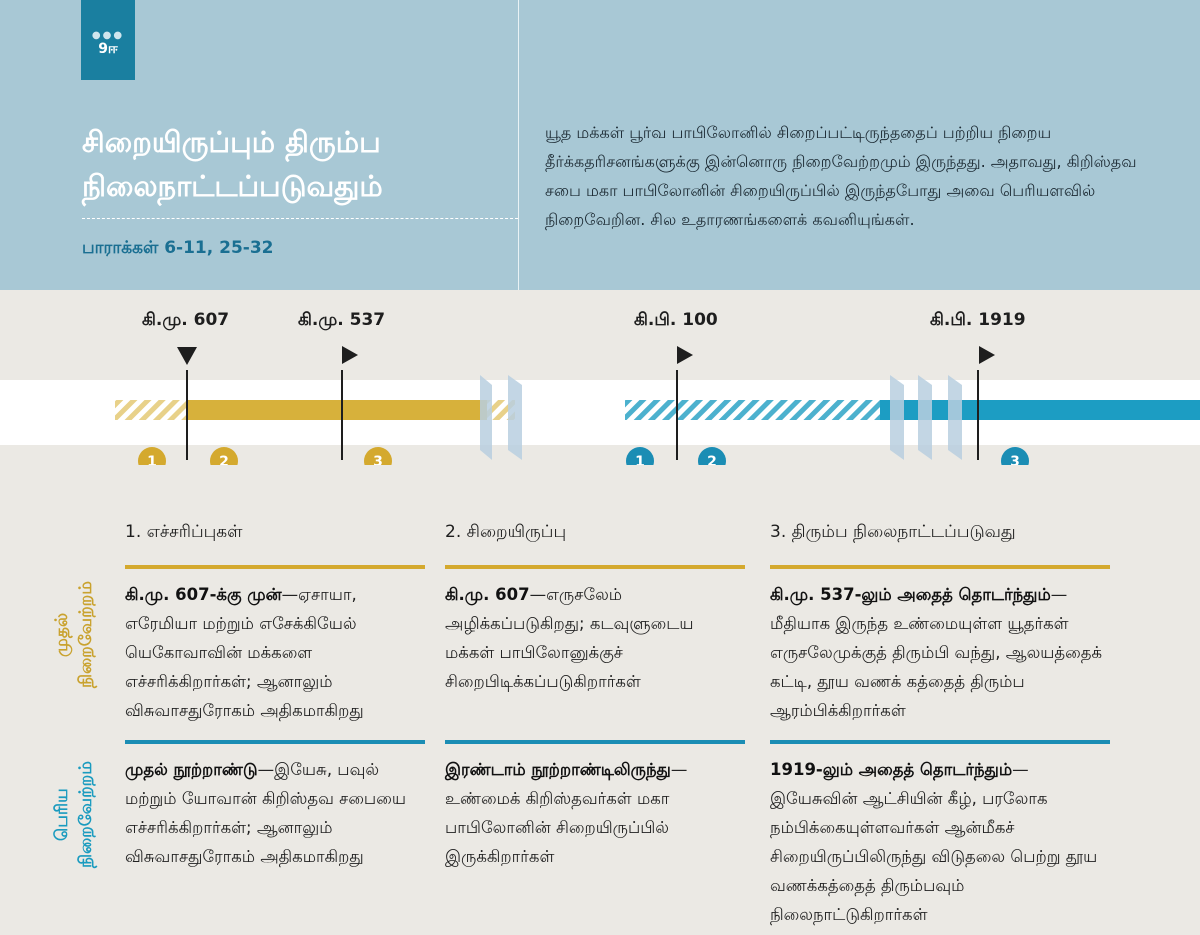 This screenshot has height=935, width=1200. I want to click on title-line: சிறையிருப்பும் திரும்ப, so click(231, 142).